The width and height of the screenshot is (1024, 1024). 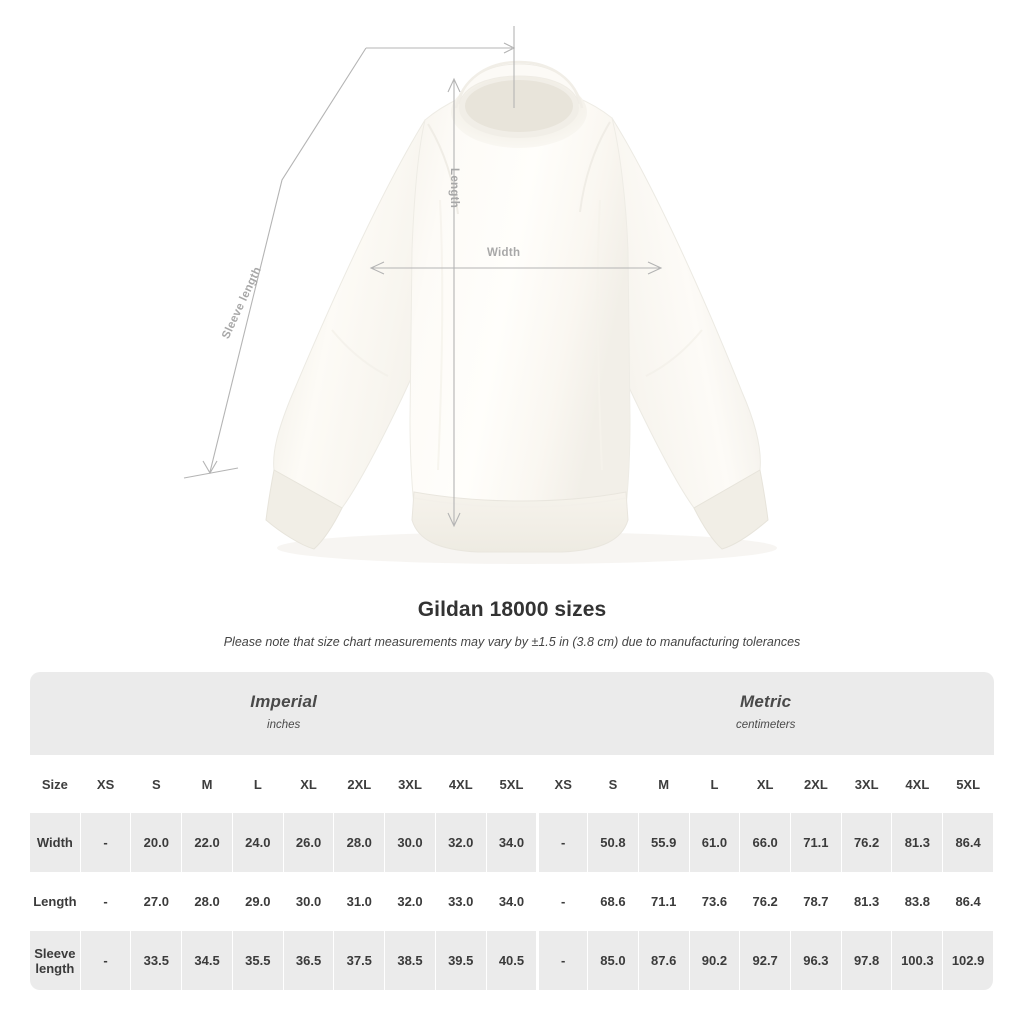 I want to click on size-header-metric-3xl: 3XL, so click(x=867, y=784).